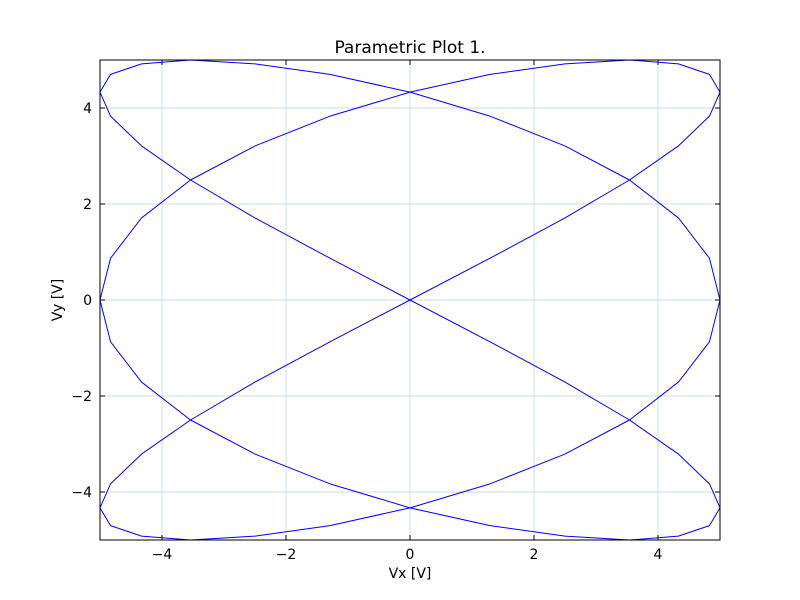  What do you see at coordinates (87, 109) in the screenshot?
I see `y-tick-label: 4` at bounding box center [87, 109].